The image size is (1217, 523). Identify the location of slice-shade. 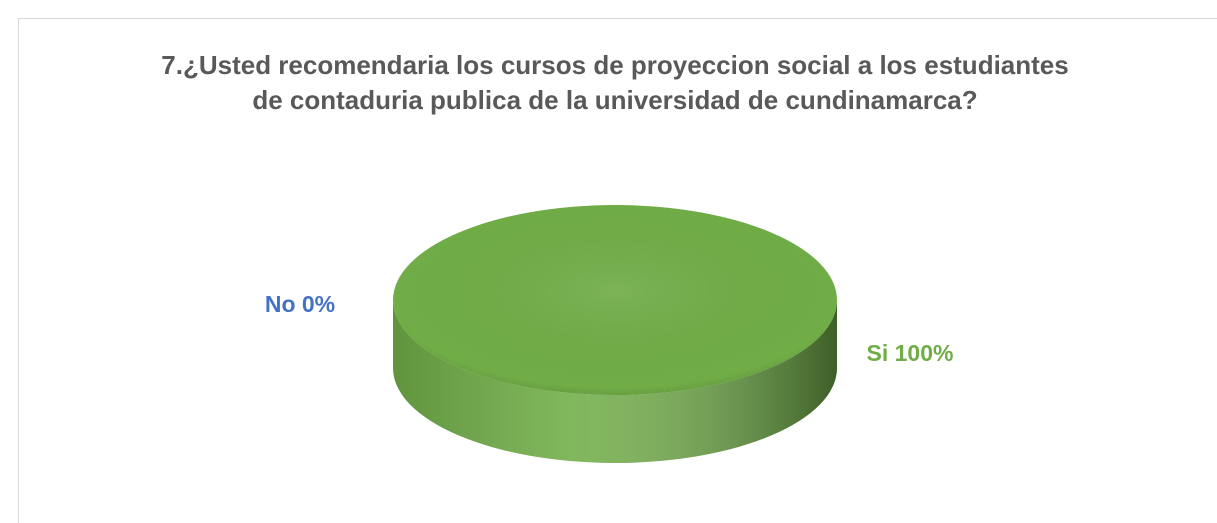
(615, 300).